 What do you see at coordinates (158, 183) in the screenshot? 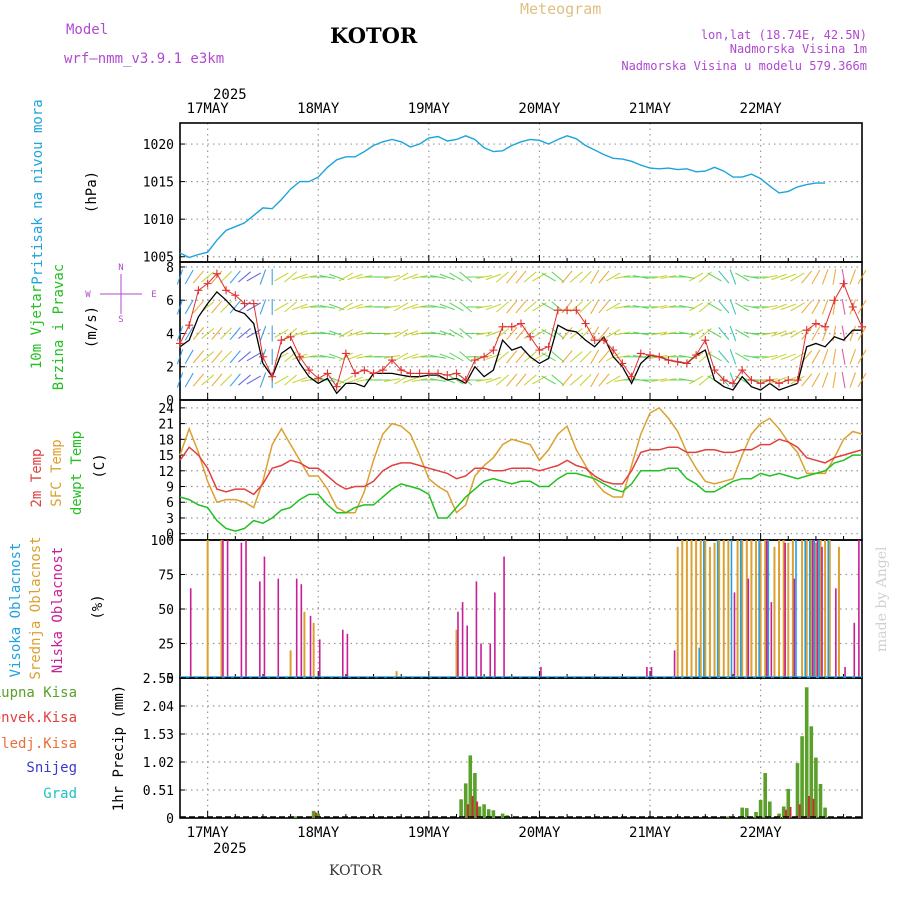
I see `y-tick-label: 1015` at bounding box center [158, 183].